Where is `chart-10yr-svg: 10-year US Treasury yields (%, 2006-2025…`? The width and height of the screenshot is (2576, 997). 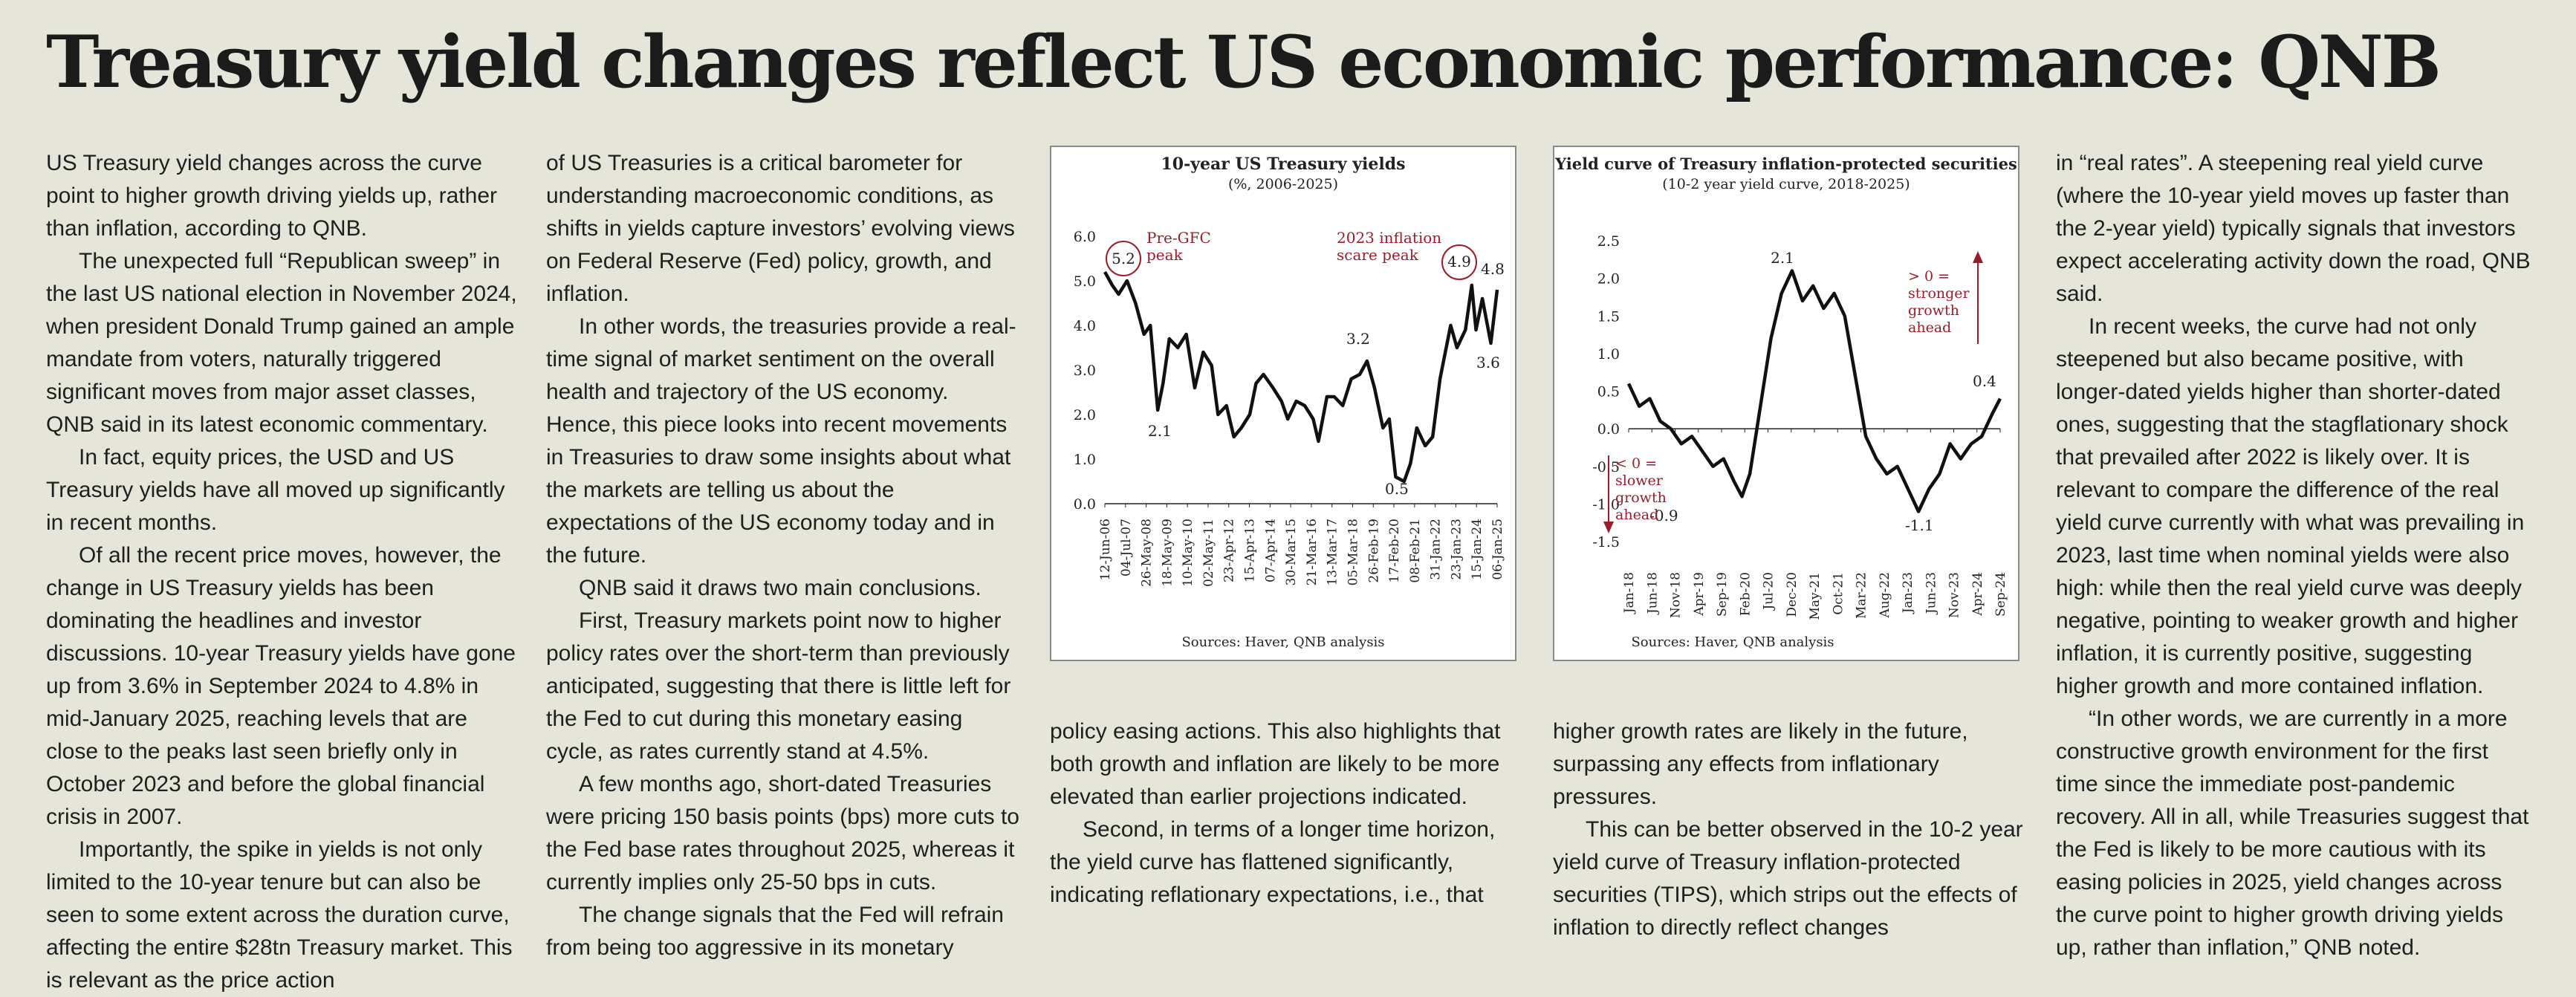
chart-10yr-svg: 10-year US Treasury yields (%, 2006-2025… is located at coordinates (1289, 402).